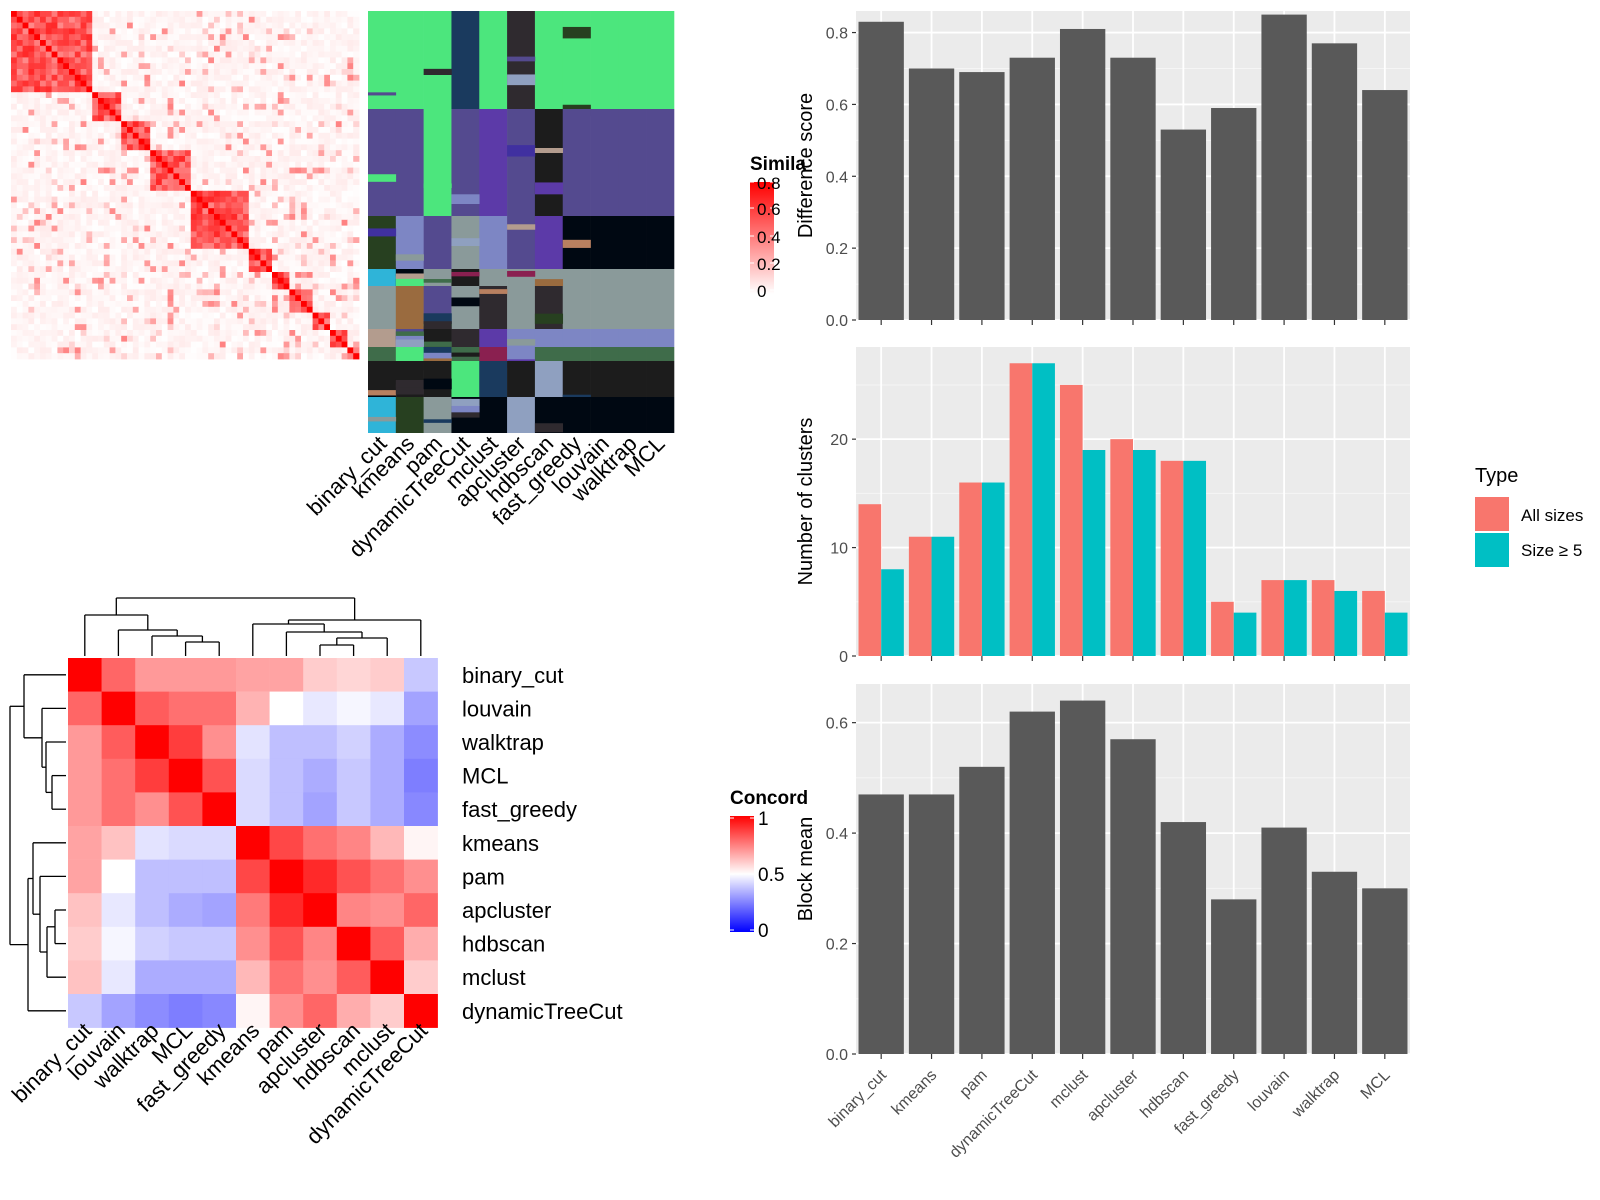 This screenshot has height=1200, width=1600. What do you see at coordinates (778, 164) in the screenshot?
I see `similarity-legend-title: Simila` at bounding box center [778, 164].